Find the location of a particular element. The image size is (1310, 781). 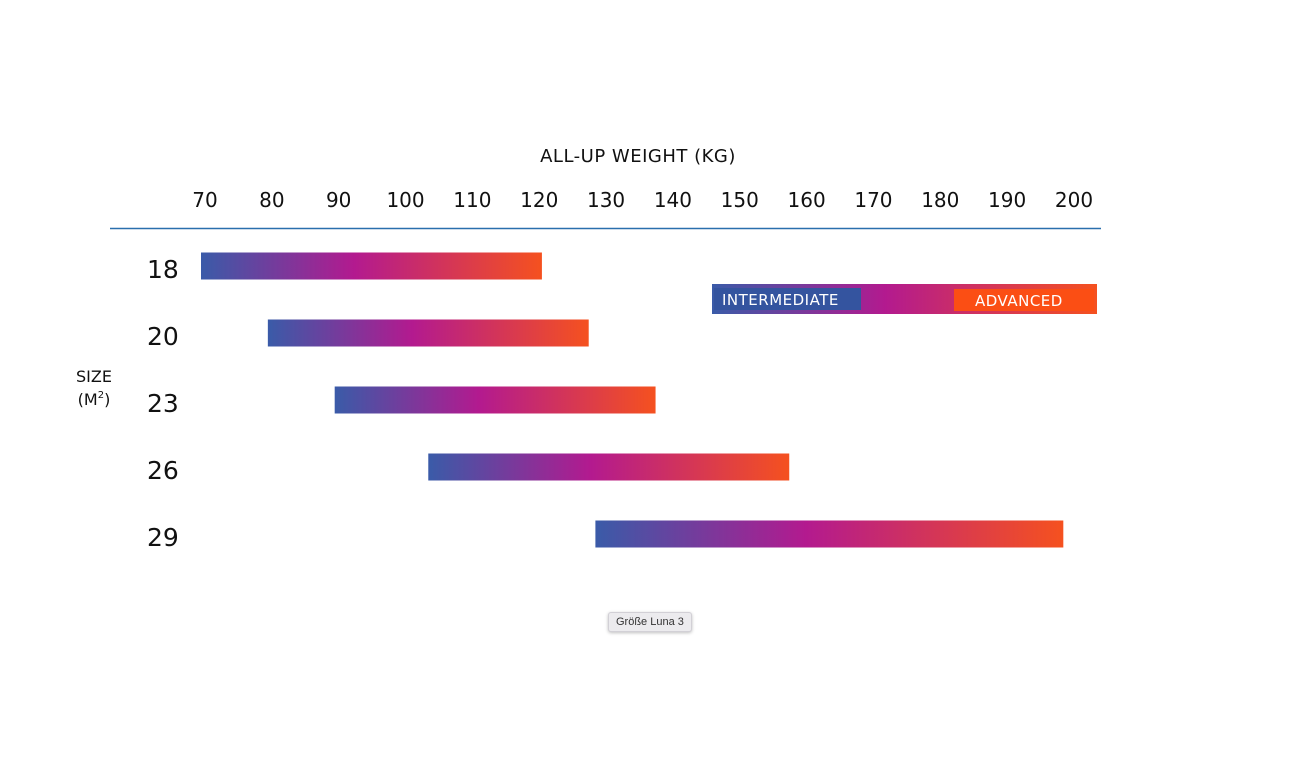

x-tick-label: 180 is located at coordinates (940, 200).